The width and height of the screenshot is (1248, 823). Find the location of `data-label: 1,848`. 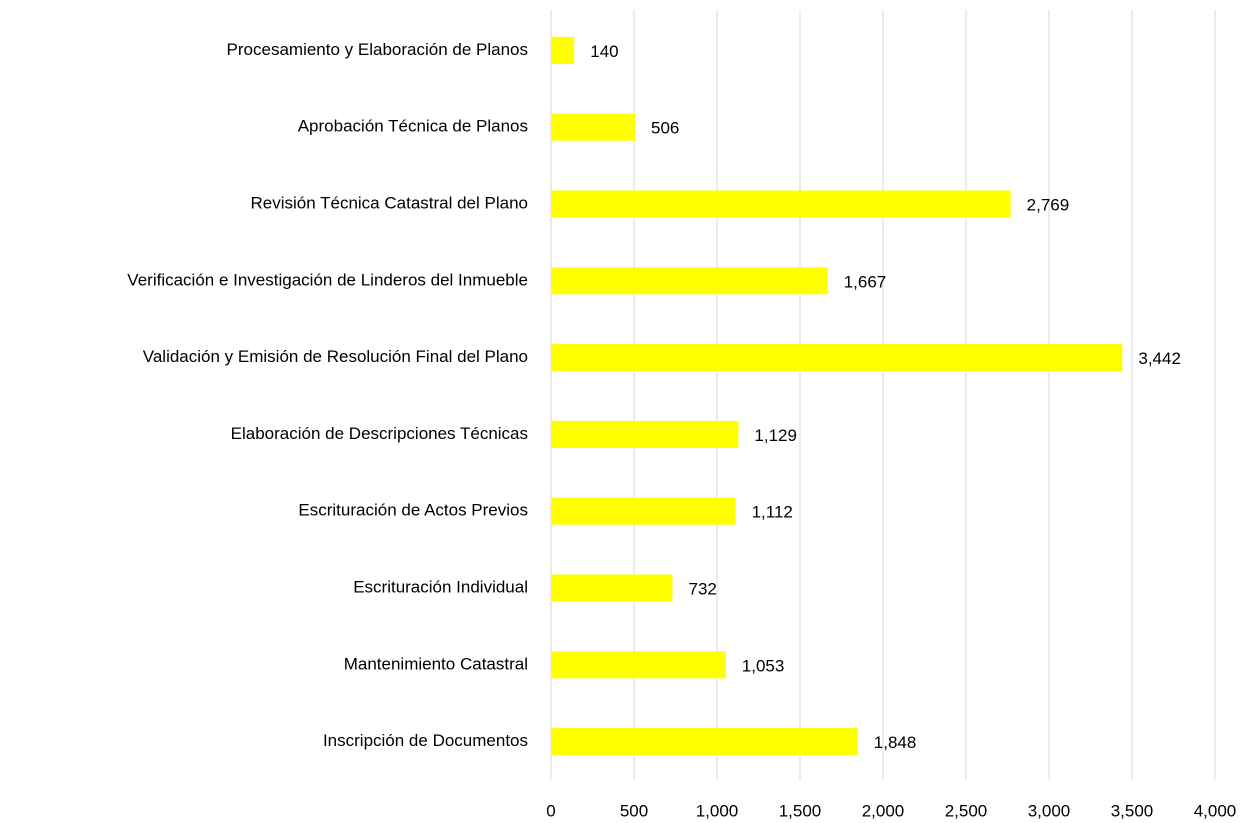

data-label: 1,848 is located at coordinates (895, 742).